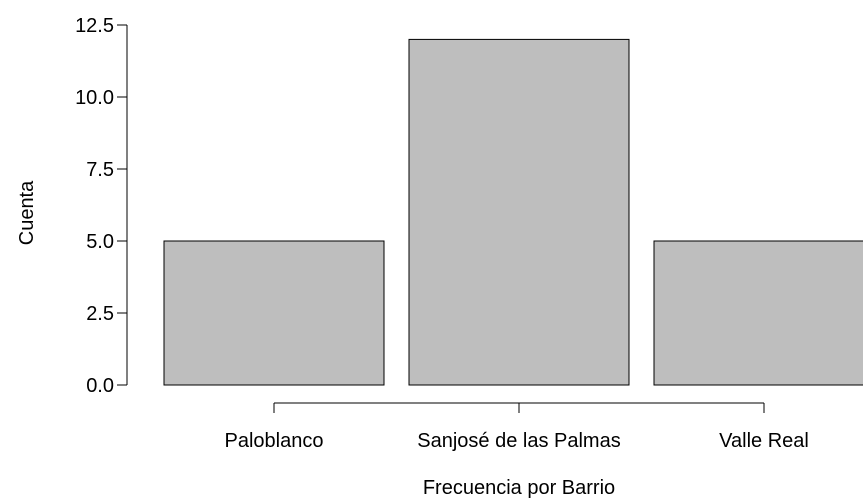 This screenshot has width=863, height=499. I want to click on x-tick-label: Sanjosé de las Palmas, so click(518, 441).